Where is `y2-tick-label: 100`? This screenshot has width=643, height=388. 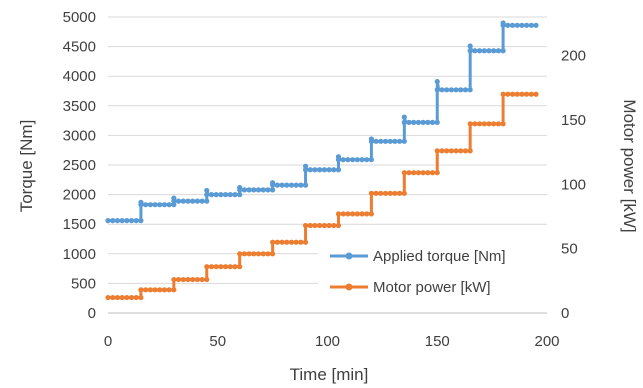
y2-tick-label: 100 is located at coordinates (573, 184).